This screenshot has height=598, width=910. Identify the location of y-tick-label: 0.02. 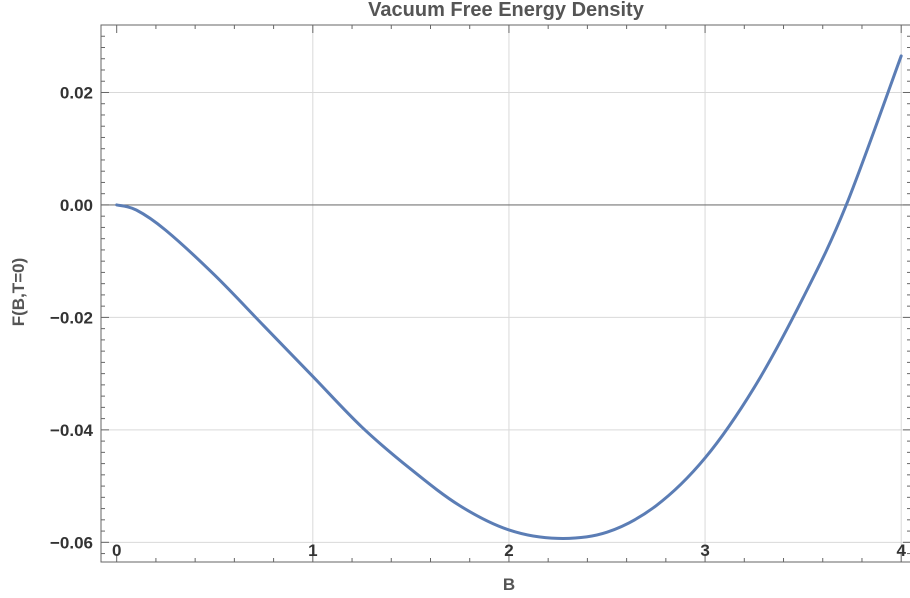
(76, 92).